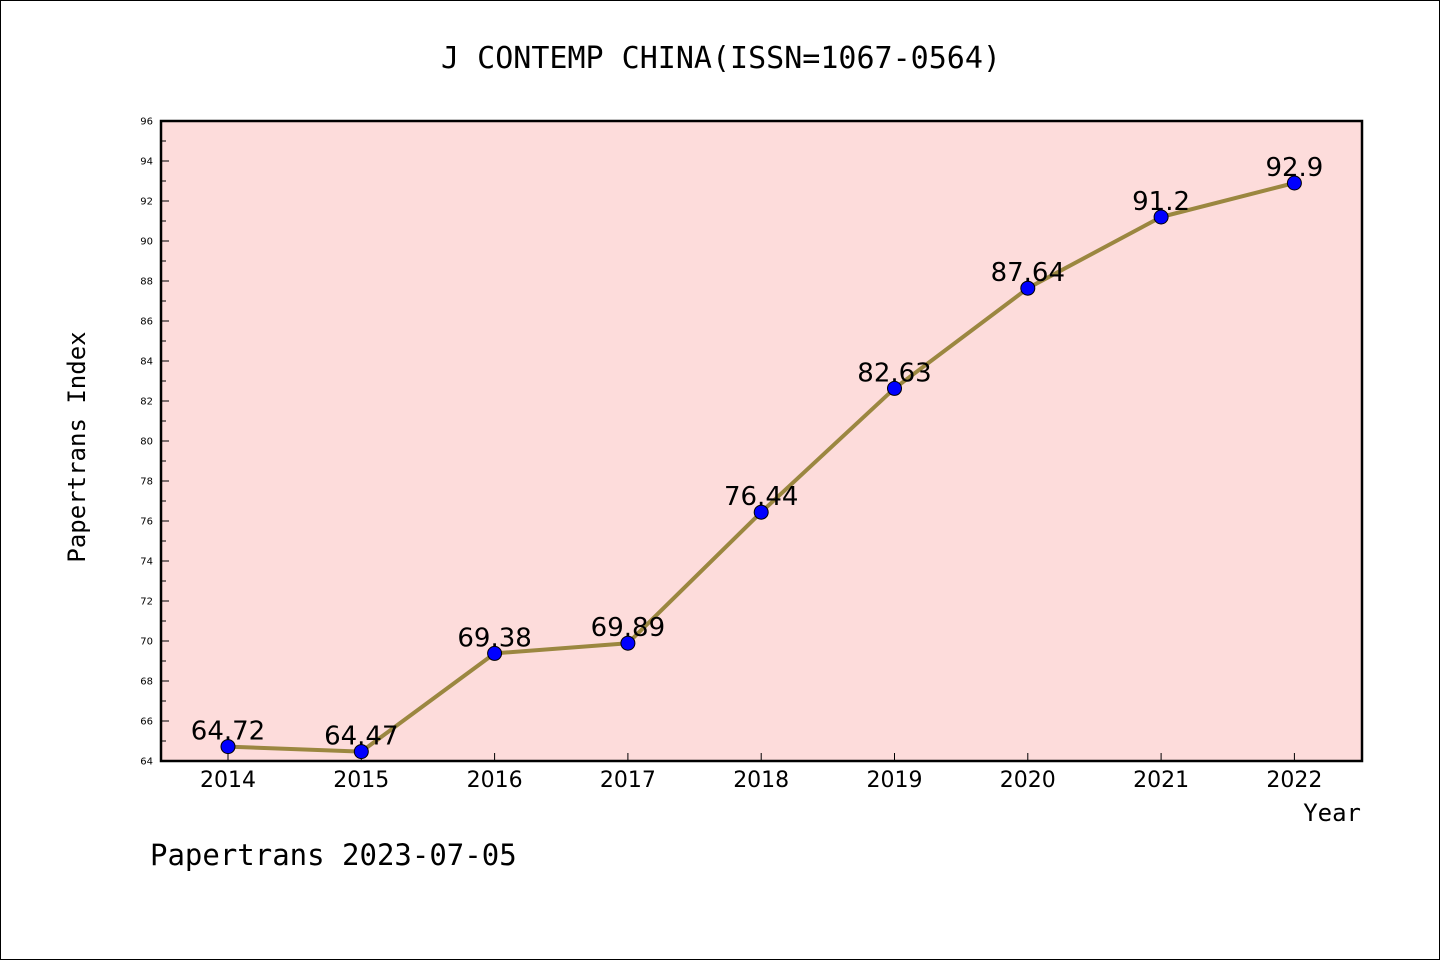 This screenshot has width=1440, height=961. What do you see at coordinates (146, 522) in the screenshot?
I see `y-tick-label: 76` at bounding box center [146, 522].